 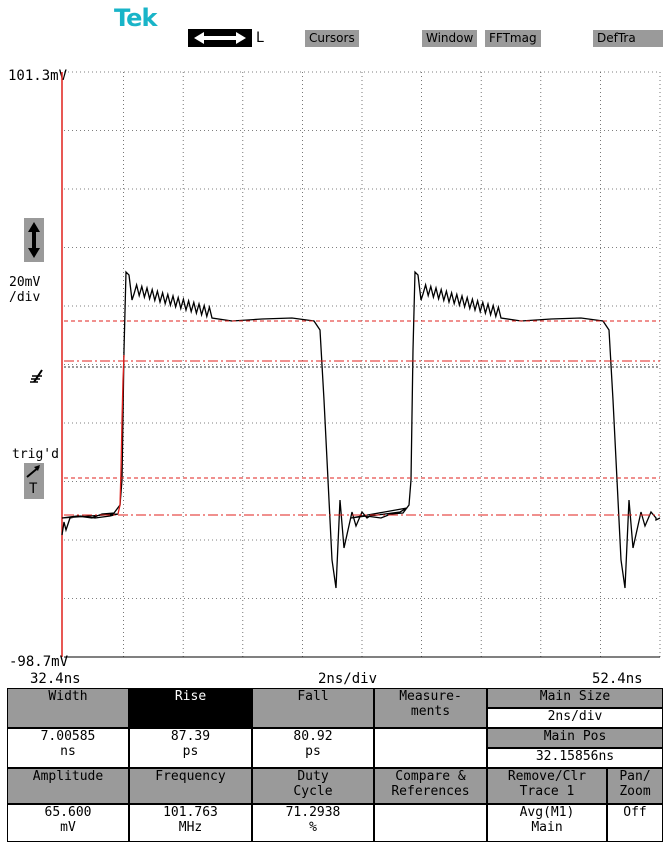 I want to click on vertical-adjust-button, so click(x=34, y=240).